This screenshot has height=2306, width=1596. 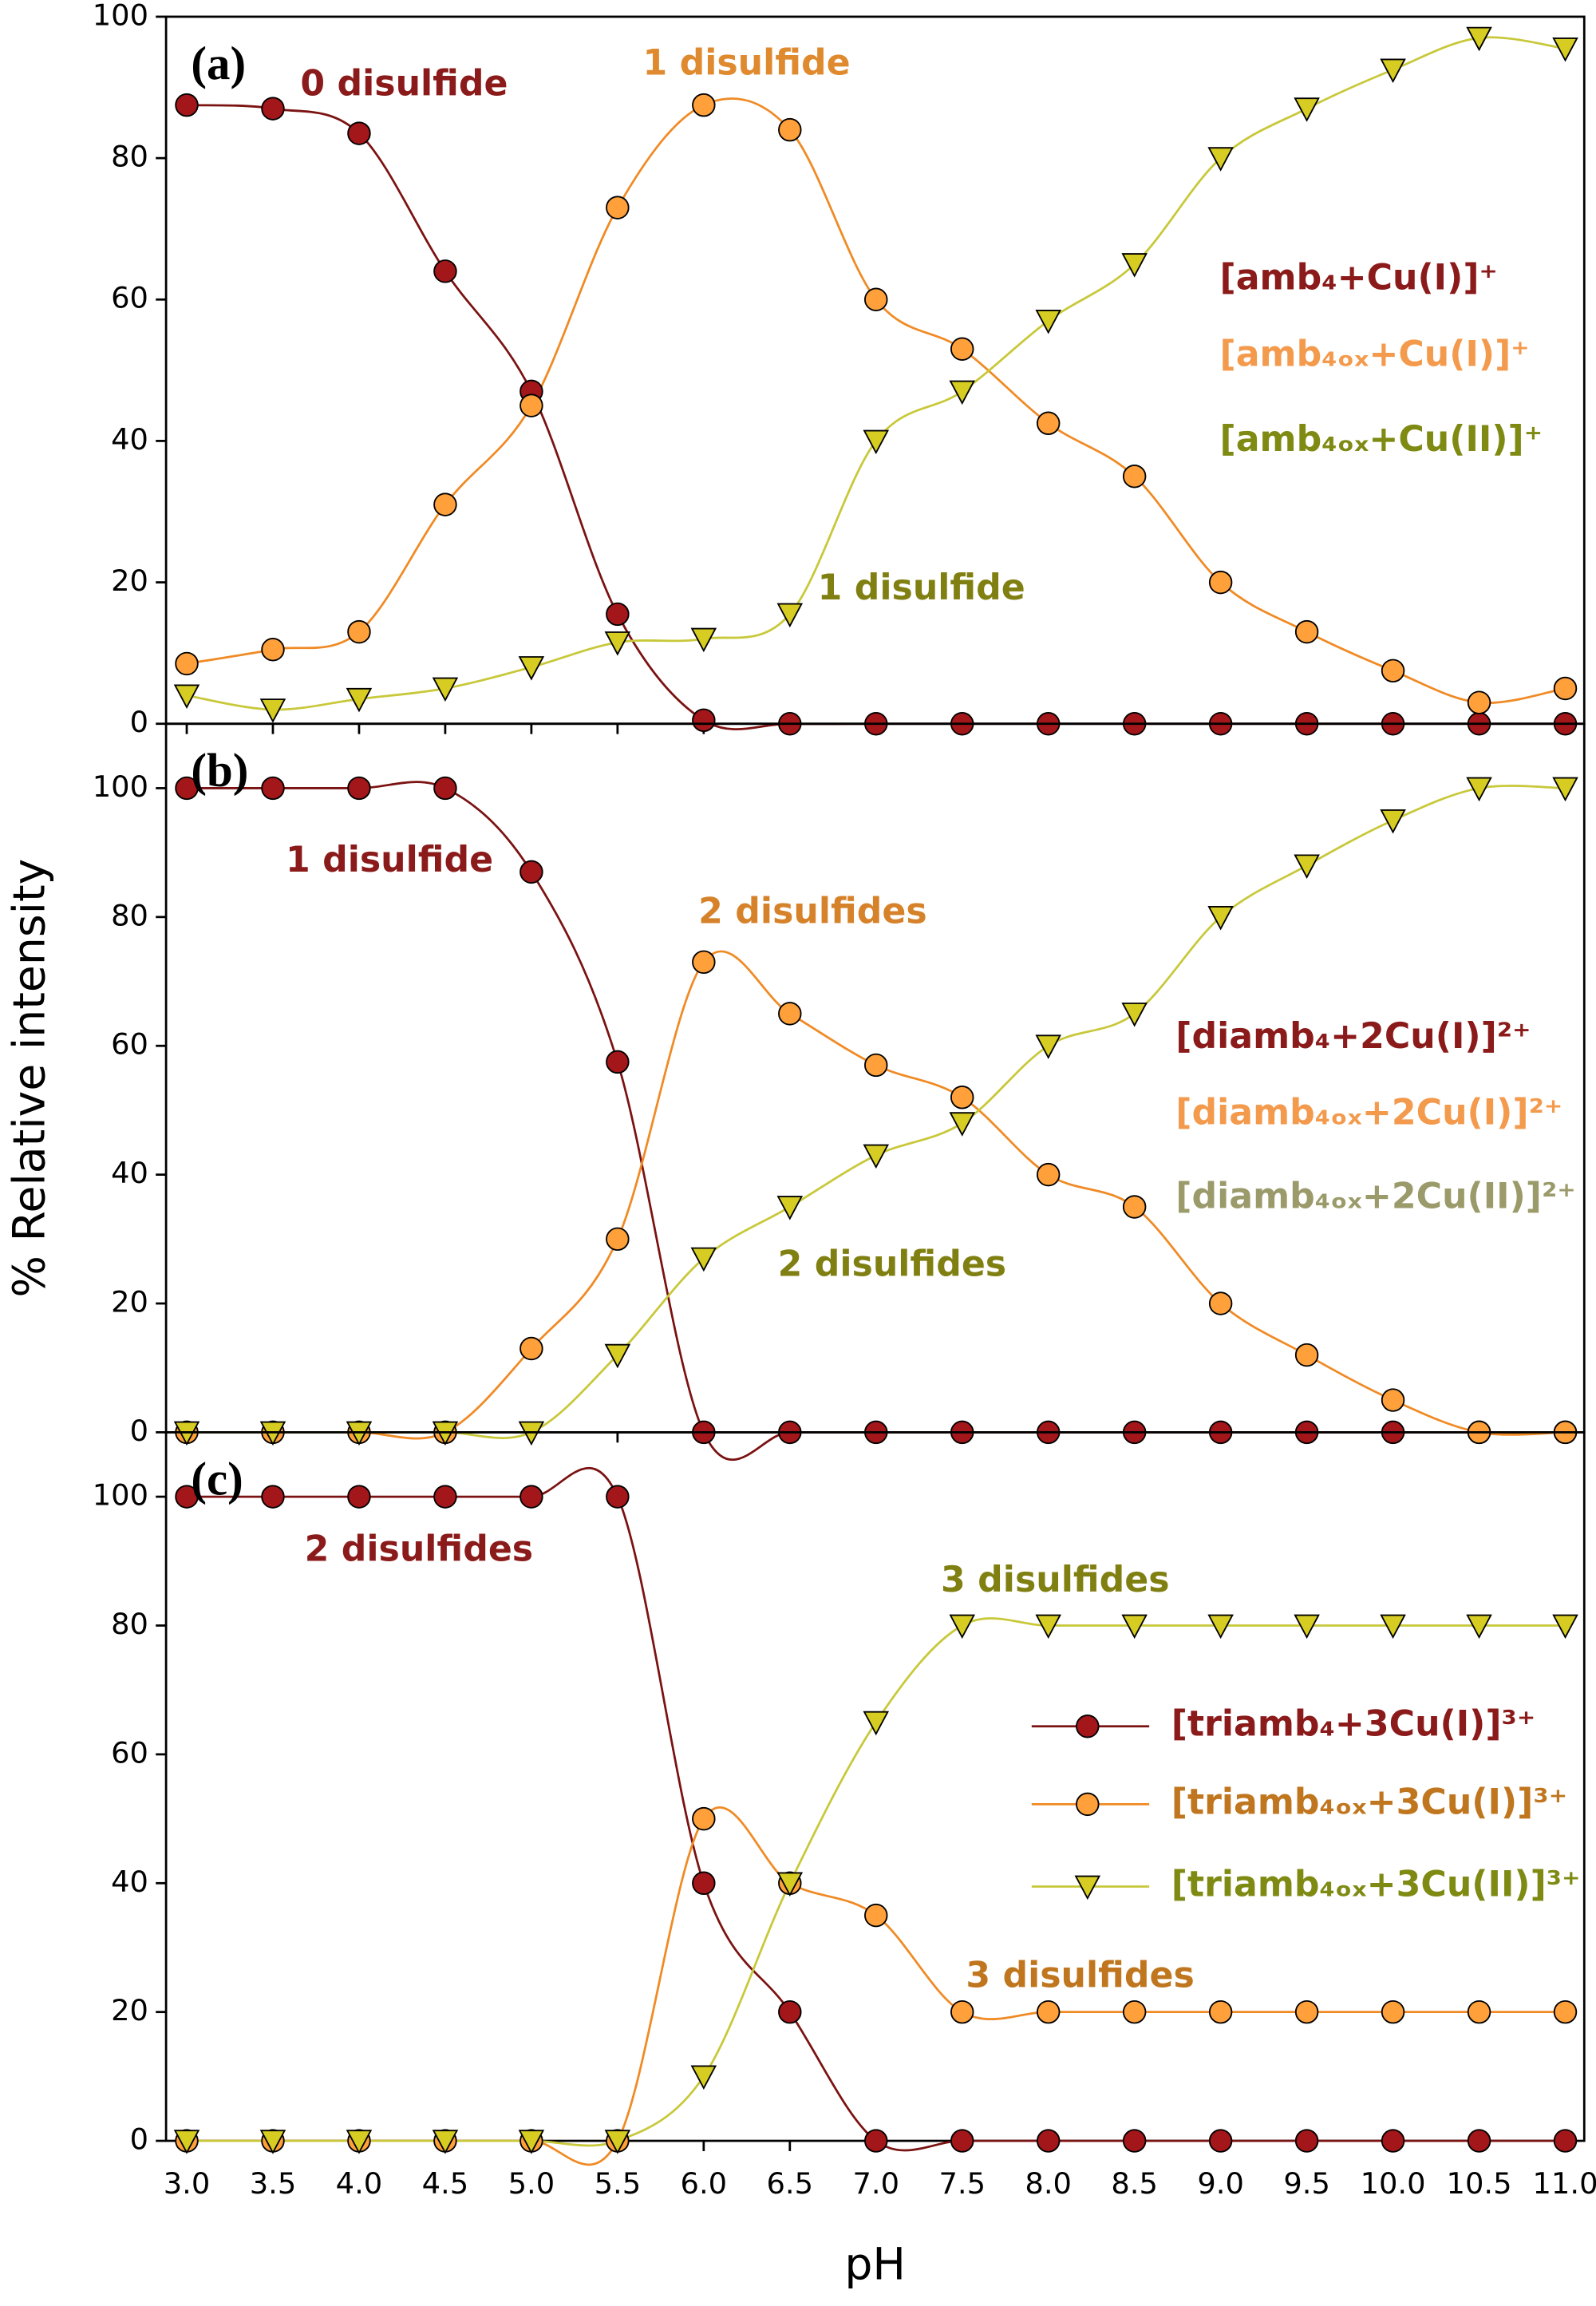 What do you see at coordinates (1564, 2183) in the screenshot?
I see `x-tick-label: 11.0` at bounding box center [1564, 2183].